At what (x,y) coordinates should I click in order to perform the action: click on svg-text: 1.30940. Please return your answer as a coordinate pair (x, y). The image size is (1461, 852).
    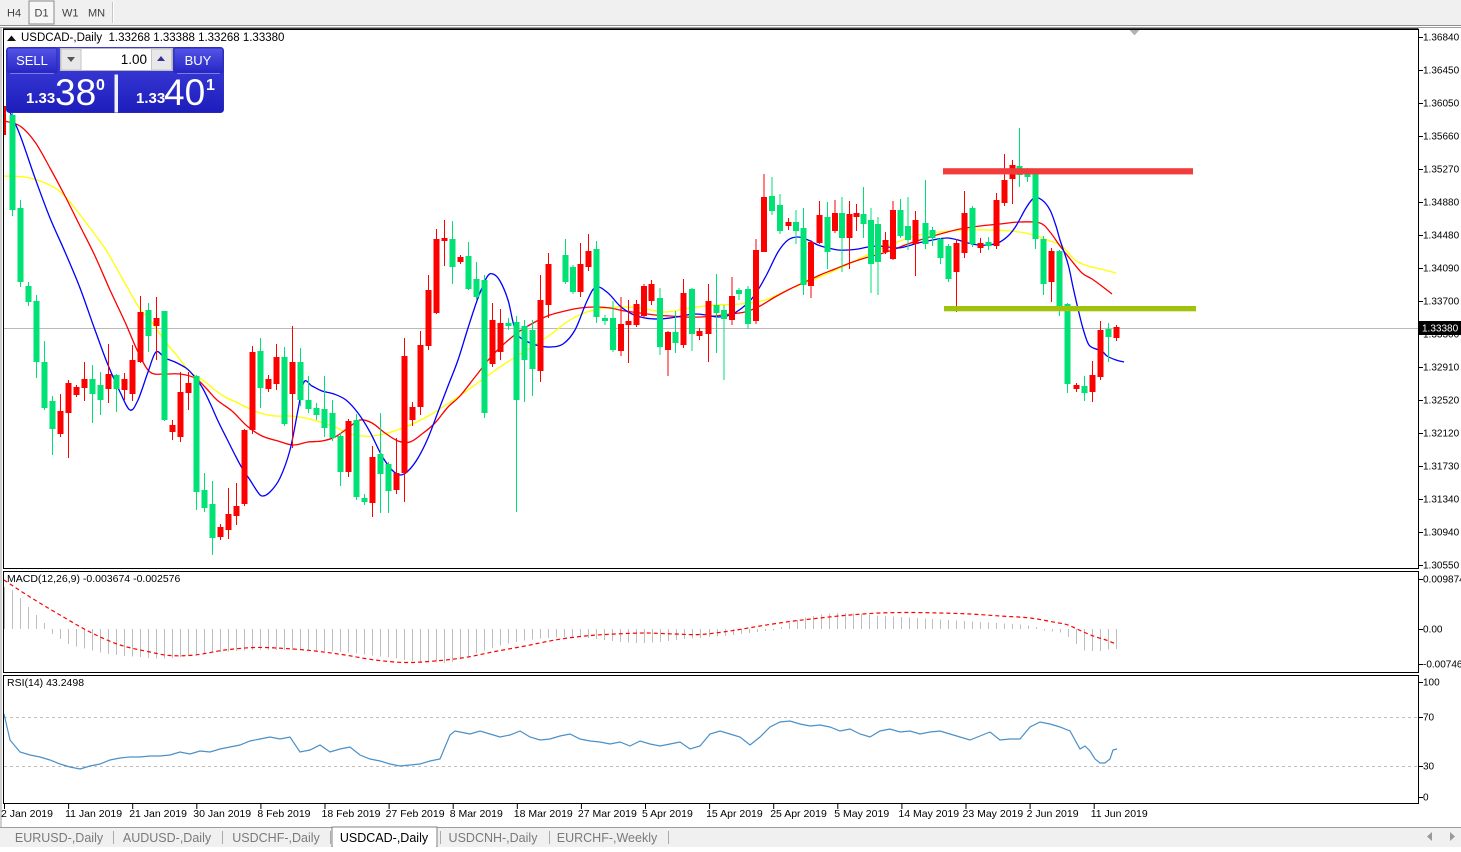
    Looking at the image, I should click on (1441, 533).